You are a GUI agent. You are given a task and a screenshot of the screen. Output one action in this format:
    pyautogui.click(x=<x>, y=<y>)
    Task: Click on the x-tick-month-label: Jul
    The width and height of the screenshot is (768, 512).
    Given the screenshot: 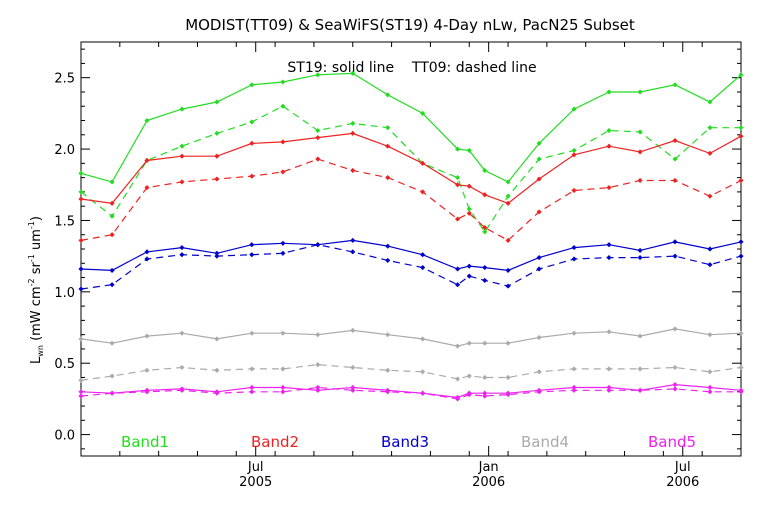 What is the action you would take?
    pyautogui.click(x=255, y=467)
    